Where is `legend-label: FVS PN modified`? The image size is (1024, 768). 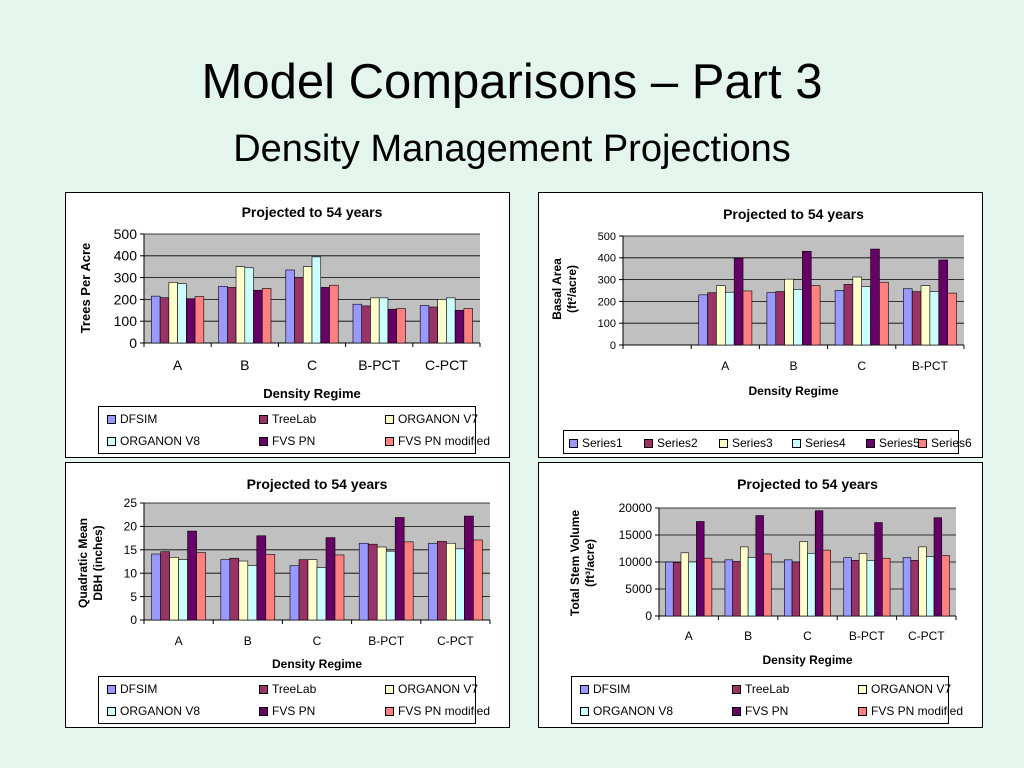 legend-label: FVS PN modified is located at coordinates (444, 711).